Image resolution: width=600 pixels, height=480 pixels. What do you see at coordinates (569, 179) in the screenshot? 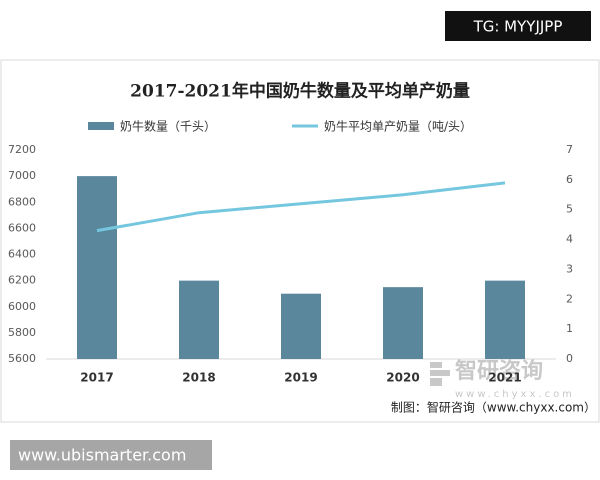
I see `y2-tick-label: 6` at bounding box center [569, 179].